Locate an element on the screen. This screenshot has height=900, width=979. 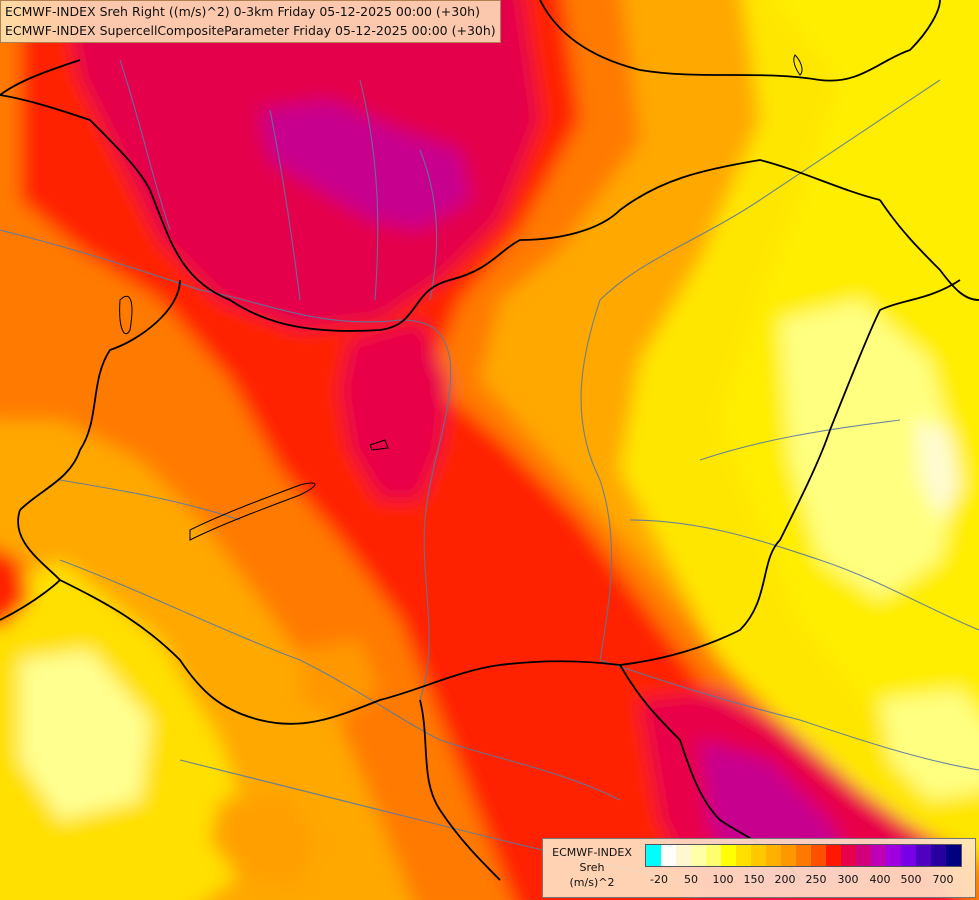
legend-tick-label: 700 is located at coordinates (943, 879).